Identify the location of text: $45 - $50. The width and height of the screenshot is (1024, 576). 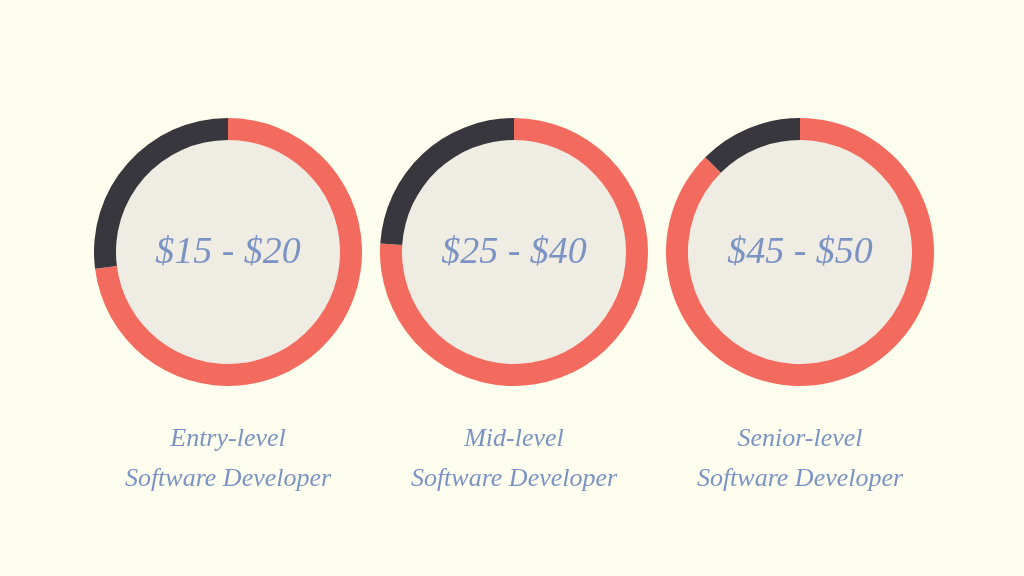
(800, 250).